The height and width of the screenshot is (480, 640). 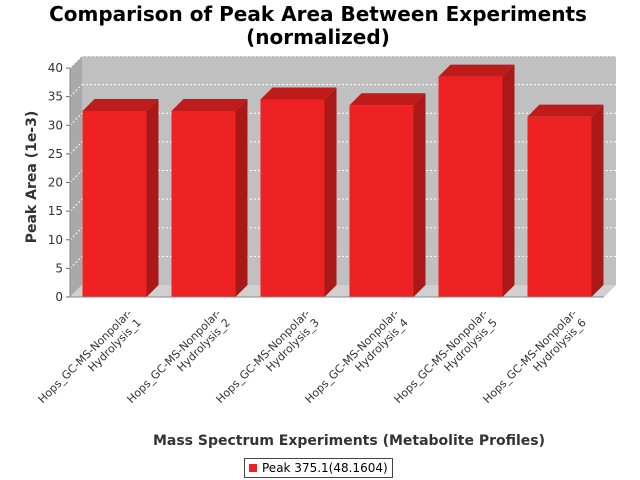 I want to click on legend-swatch, so click(x=253, y=468).